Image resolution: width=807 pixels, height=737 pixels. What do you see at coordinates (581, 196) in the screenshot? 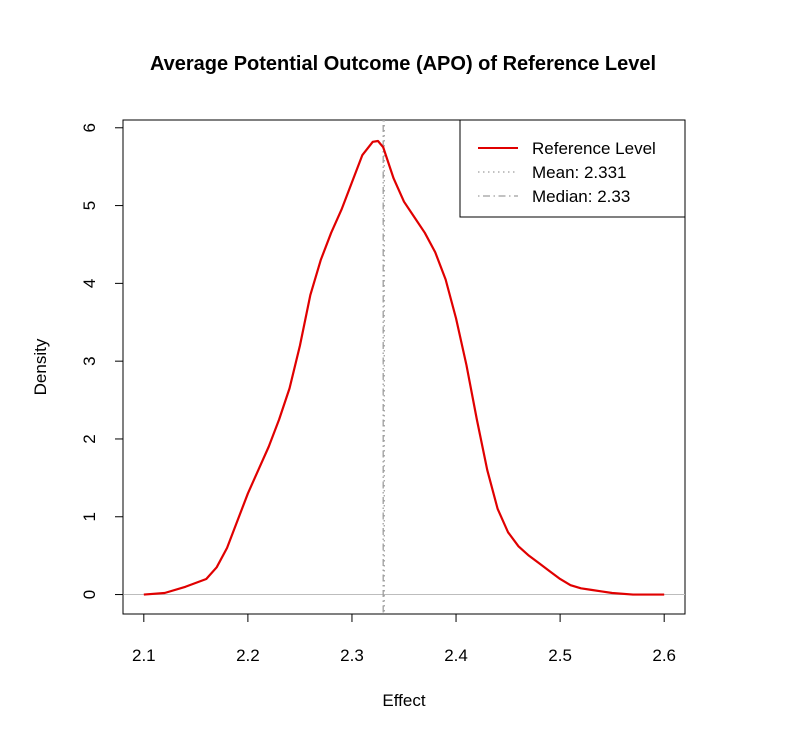
I see `legend-label-median: Median: 2.33` at bounding box center [581, 196].